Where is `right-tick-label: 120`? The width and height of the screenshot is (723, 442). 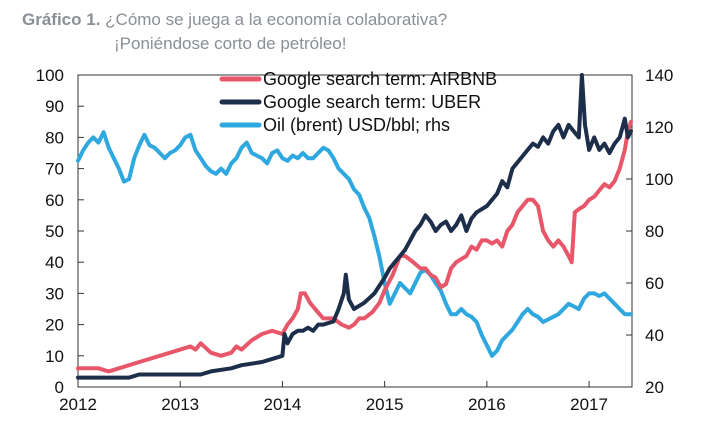 right-tick-label: 120 is located at coordinates (659, 127).